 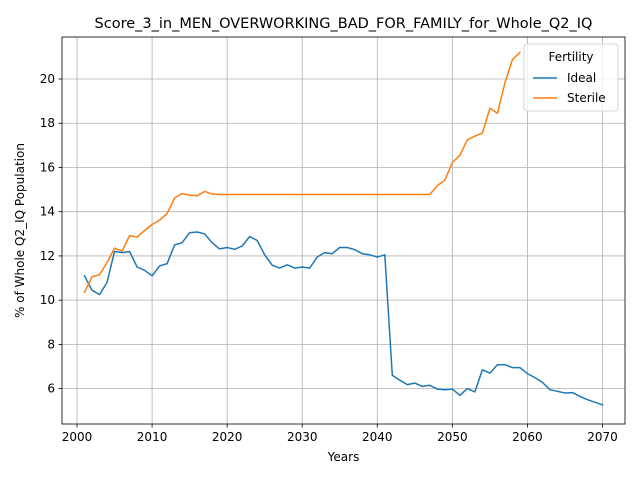 I want to click on x-axis-title: Years, so click(x=343, y=457).